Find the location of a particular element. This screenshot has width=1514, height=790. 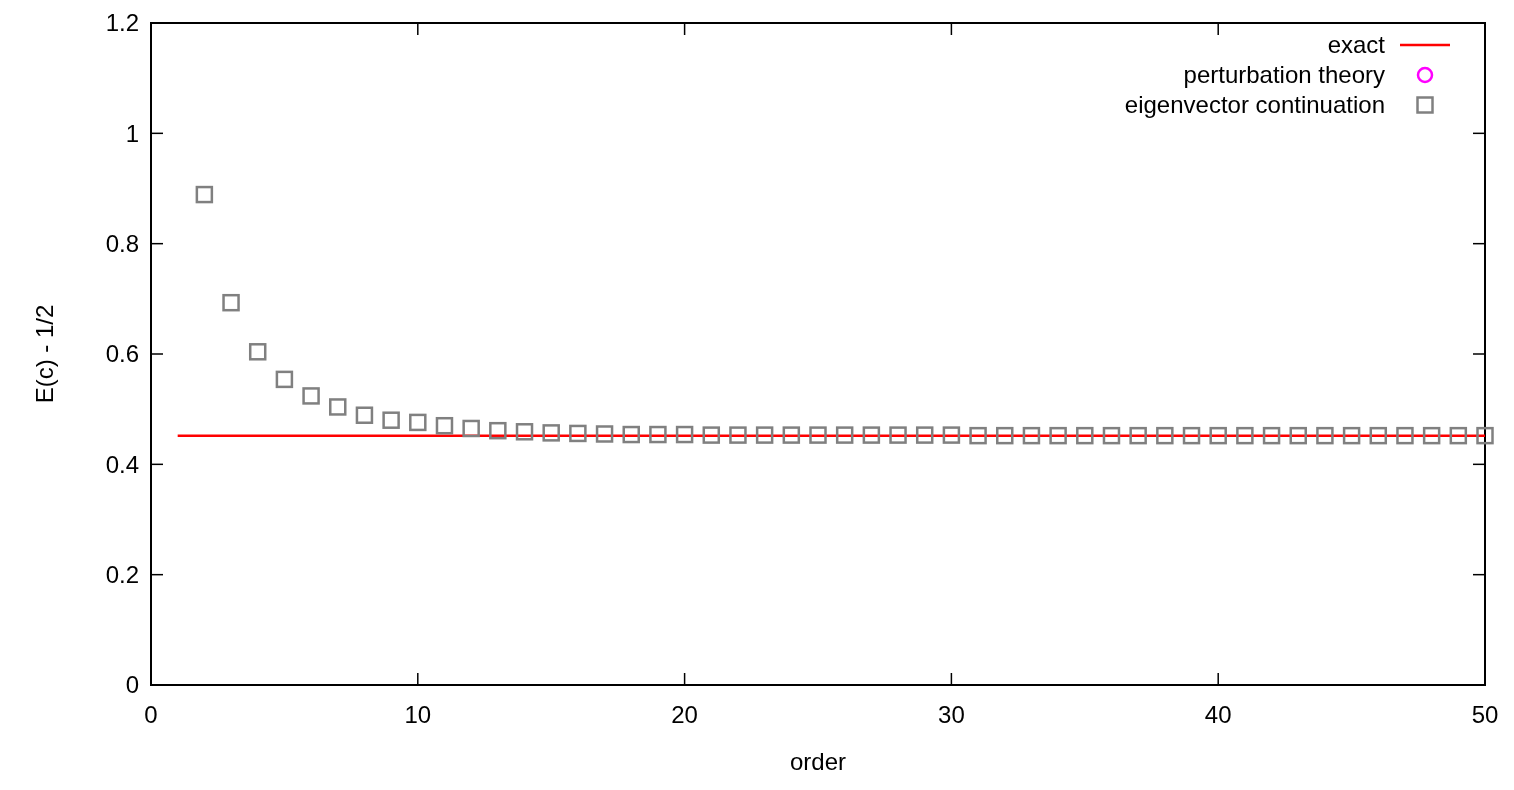

legend-label: perturbation theory is located at coordinates (1284, 75).